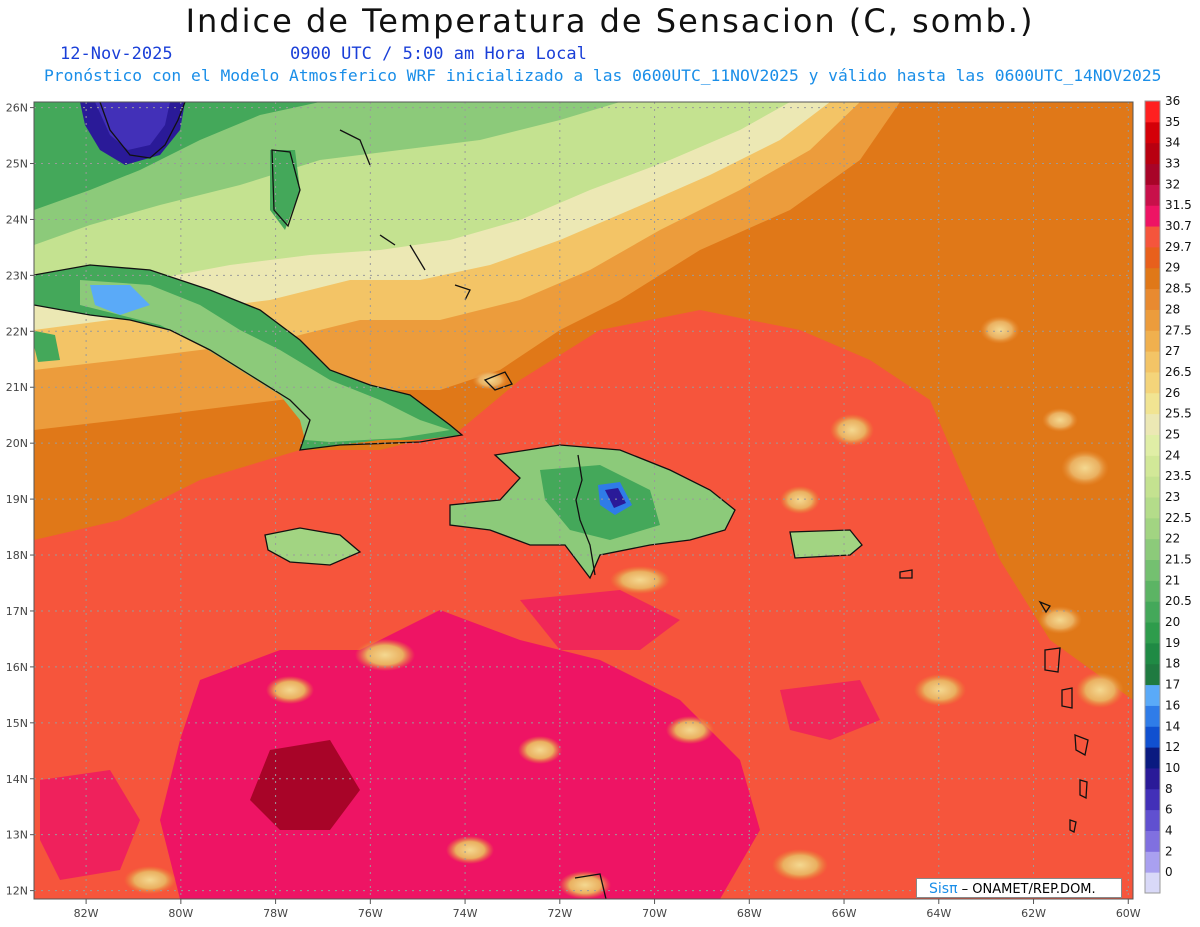  What do you see at coordinates (1172, 164) in the screenshot?
I see `colorbar-label: 33` at bounding box center [1172, 164].